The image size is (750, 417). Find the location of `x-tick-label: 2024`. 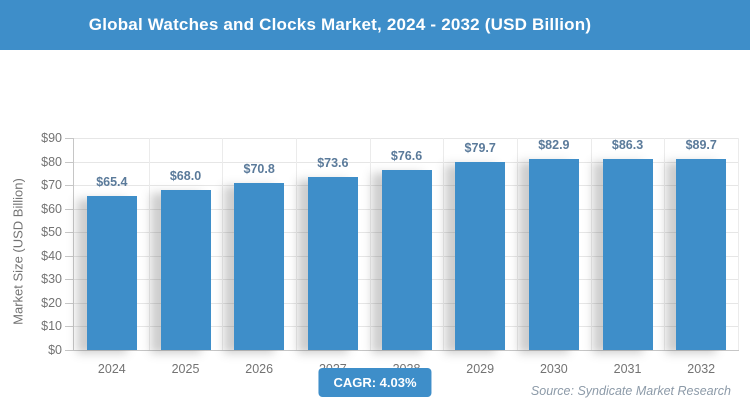

x-tick-label: 2024 is located at coordinates (111, 369).